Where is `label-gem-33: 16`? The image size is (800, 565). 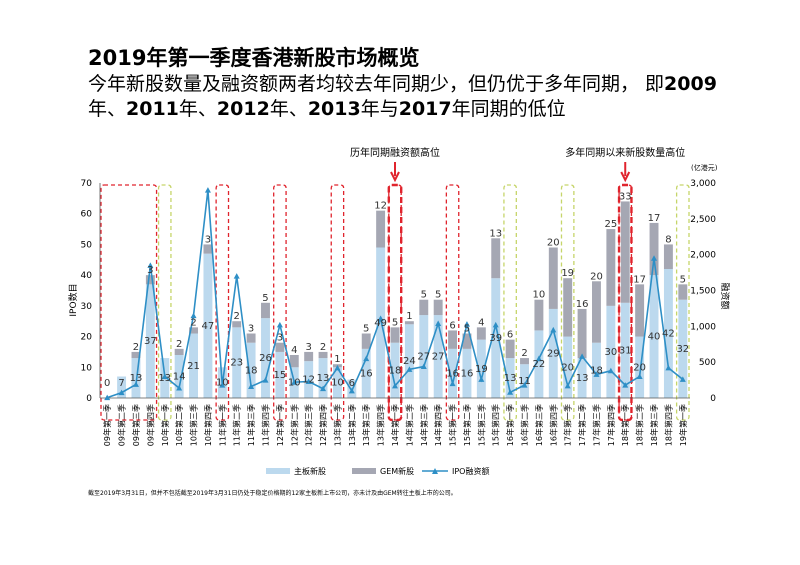 label-gem-33: 16 is located at coordinates (582, 304).